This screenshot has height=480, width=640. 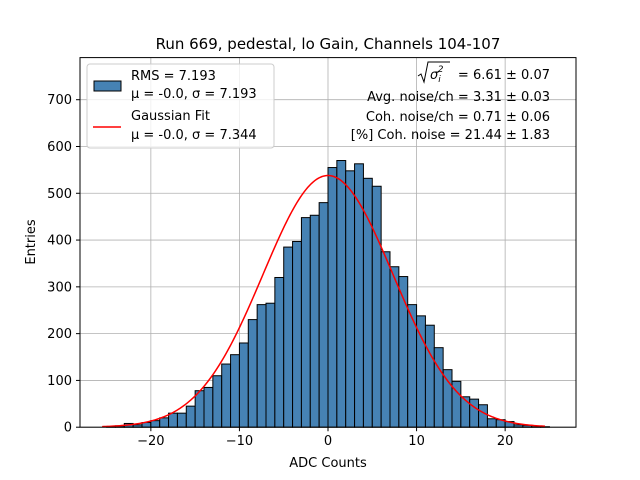 What do you see at coordinates (505, 441) in the screenshot?
I see `x-tick-label-4: 20` at bounding box center [505, 441].